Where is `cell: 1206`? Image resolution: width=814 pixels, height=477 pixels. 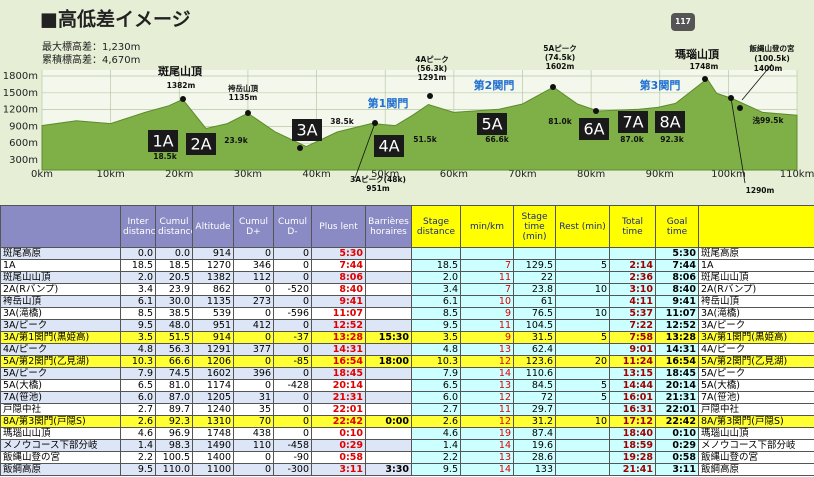 cell: 1206 is located at coordinates (213, 361).